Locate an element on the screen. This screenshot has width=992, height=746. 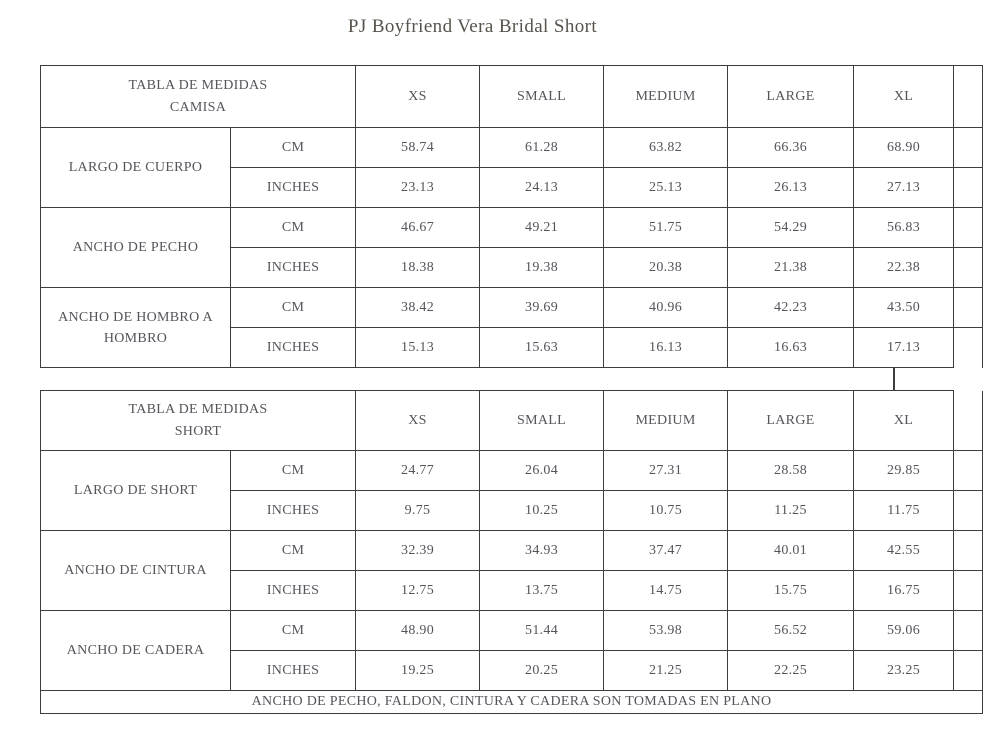
value-cell: 68.90 is located at coordinates (904, 147).